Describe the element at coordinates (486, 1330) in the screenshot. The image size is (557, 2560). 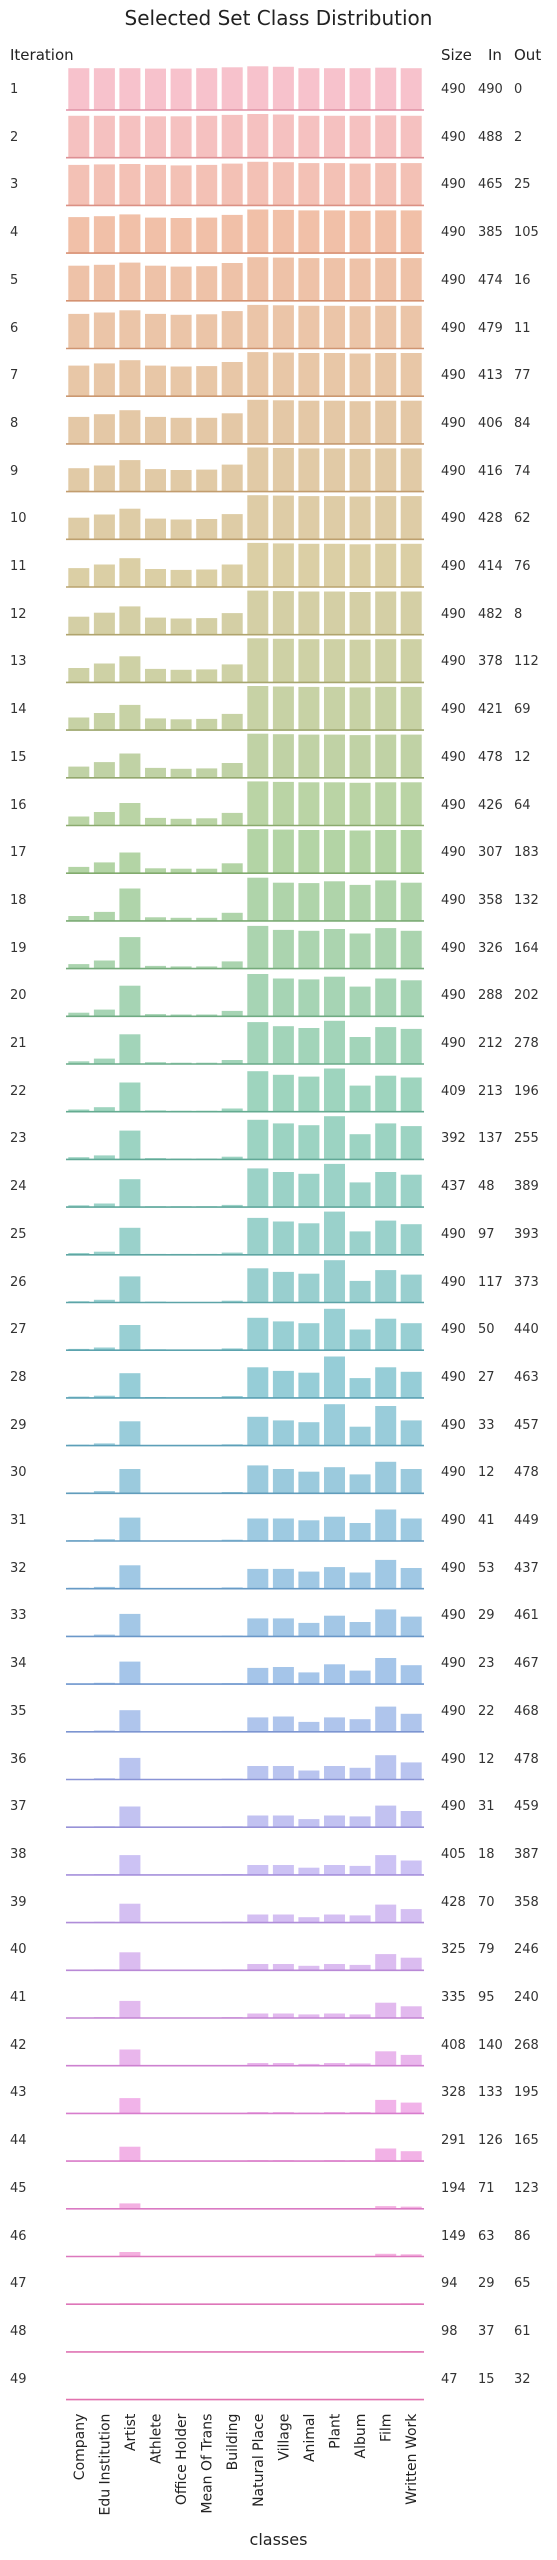
I see `in-value: 50` at that location.